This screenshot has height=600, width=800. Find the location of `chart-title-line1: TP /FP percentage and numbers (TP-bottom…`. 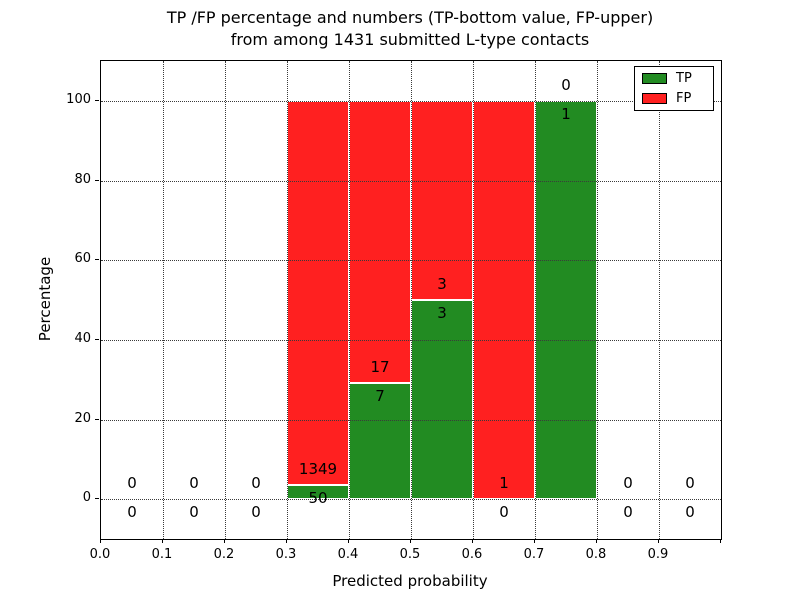

chart-title-line1: TP /FP percentage and numbers (TP-bottom… is located at coordinates (410, 17).